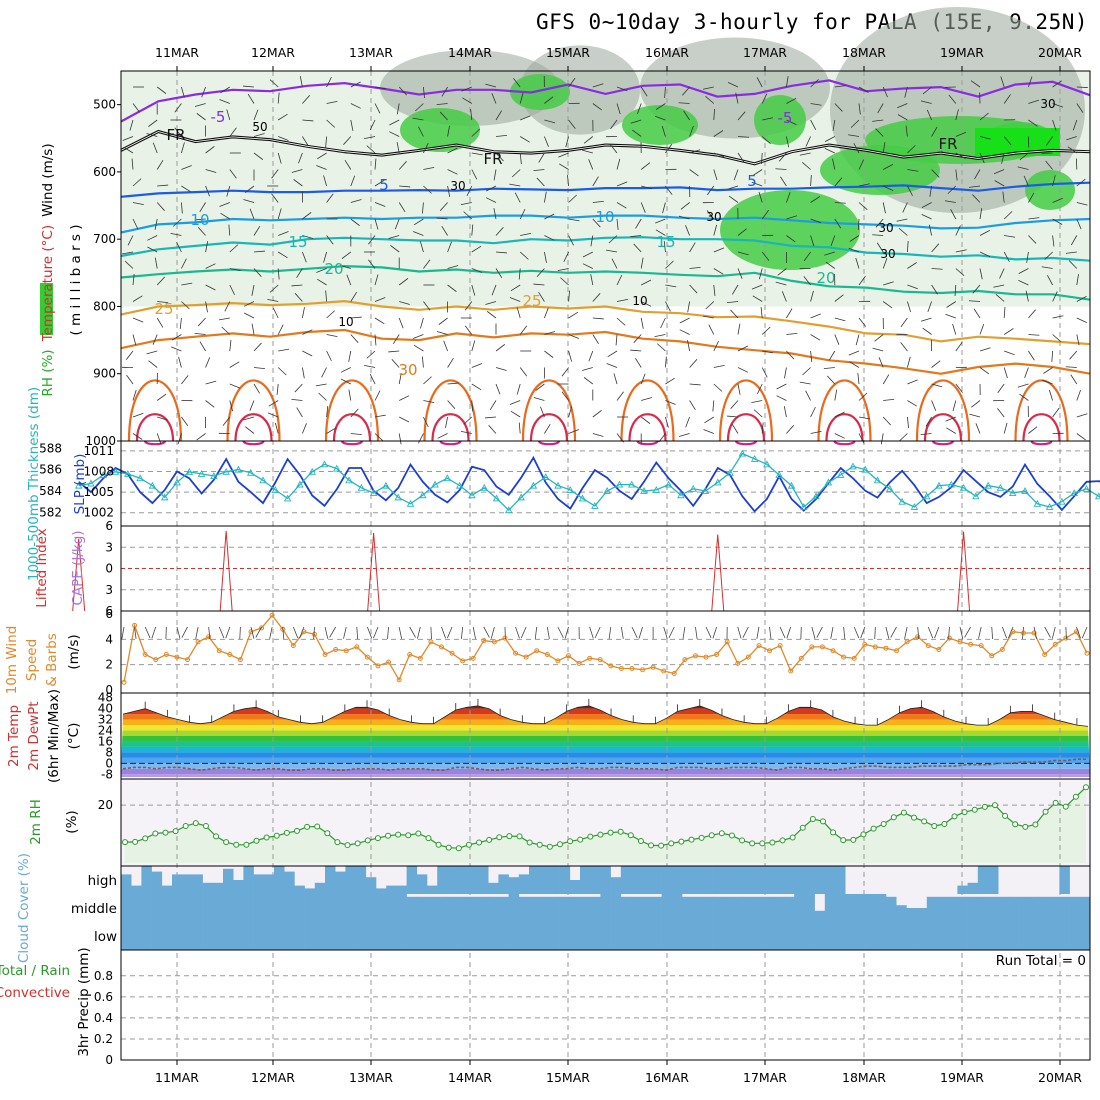 This screenshot has height=1100, width=1100. What do you see at coordinates (109, 1060) in the screenshot?
I see `precip-tick-label: 0` at bounding box center [109, 1060].